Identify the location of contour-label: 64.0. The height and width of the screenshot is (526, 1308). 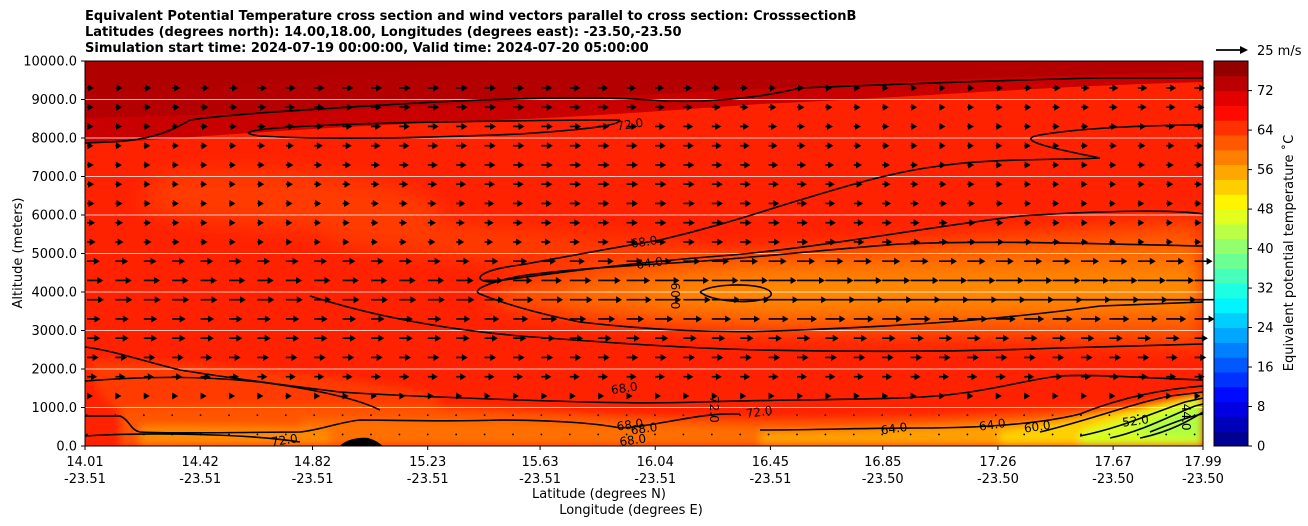
(992, 425).